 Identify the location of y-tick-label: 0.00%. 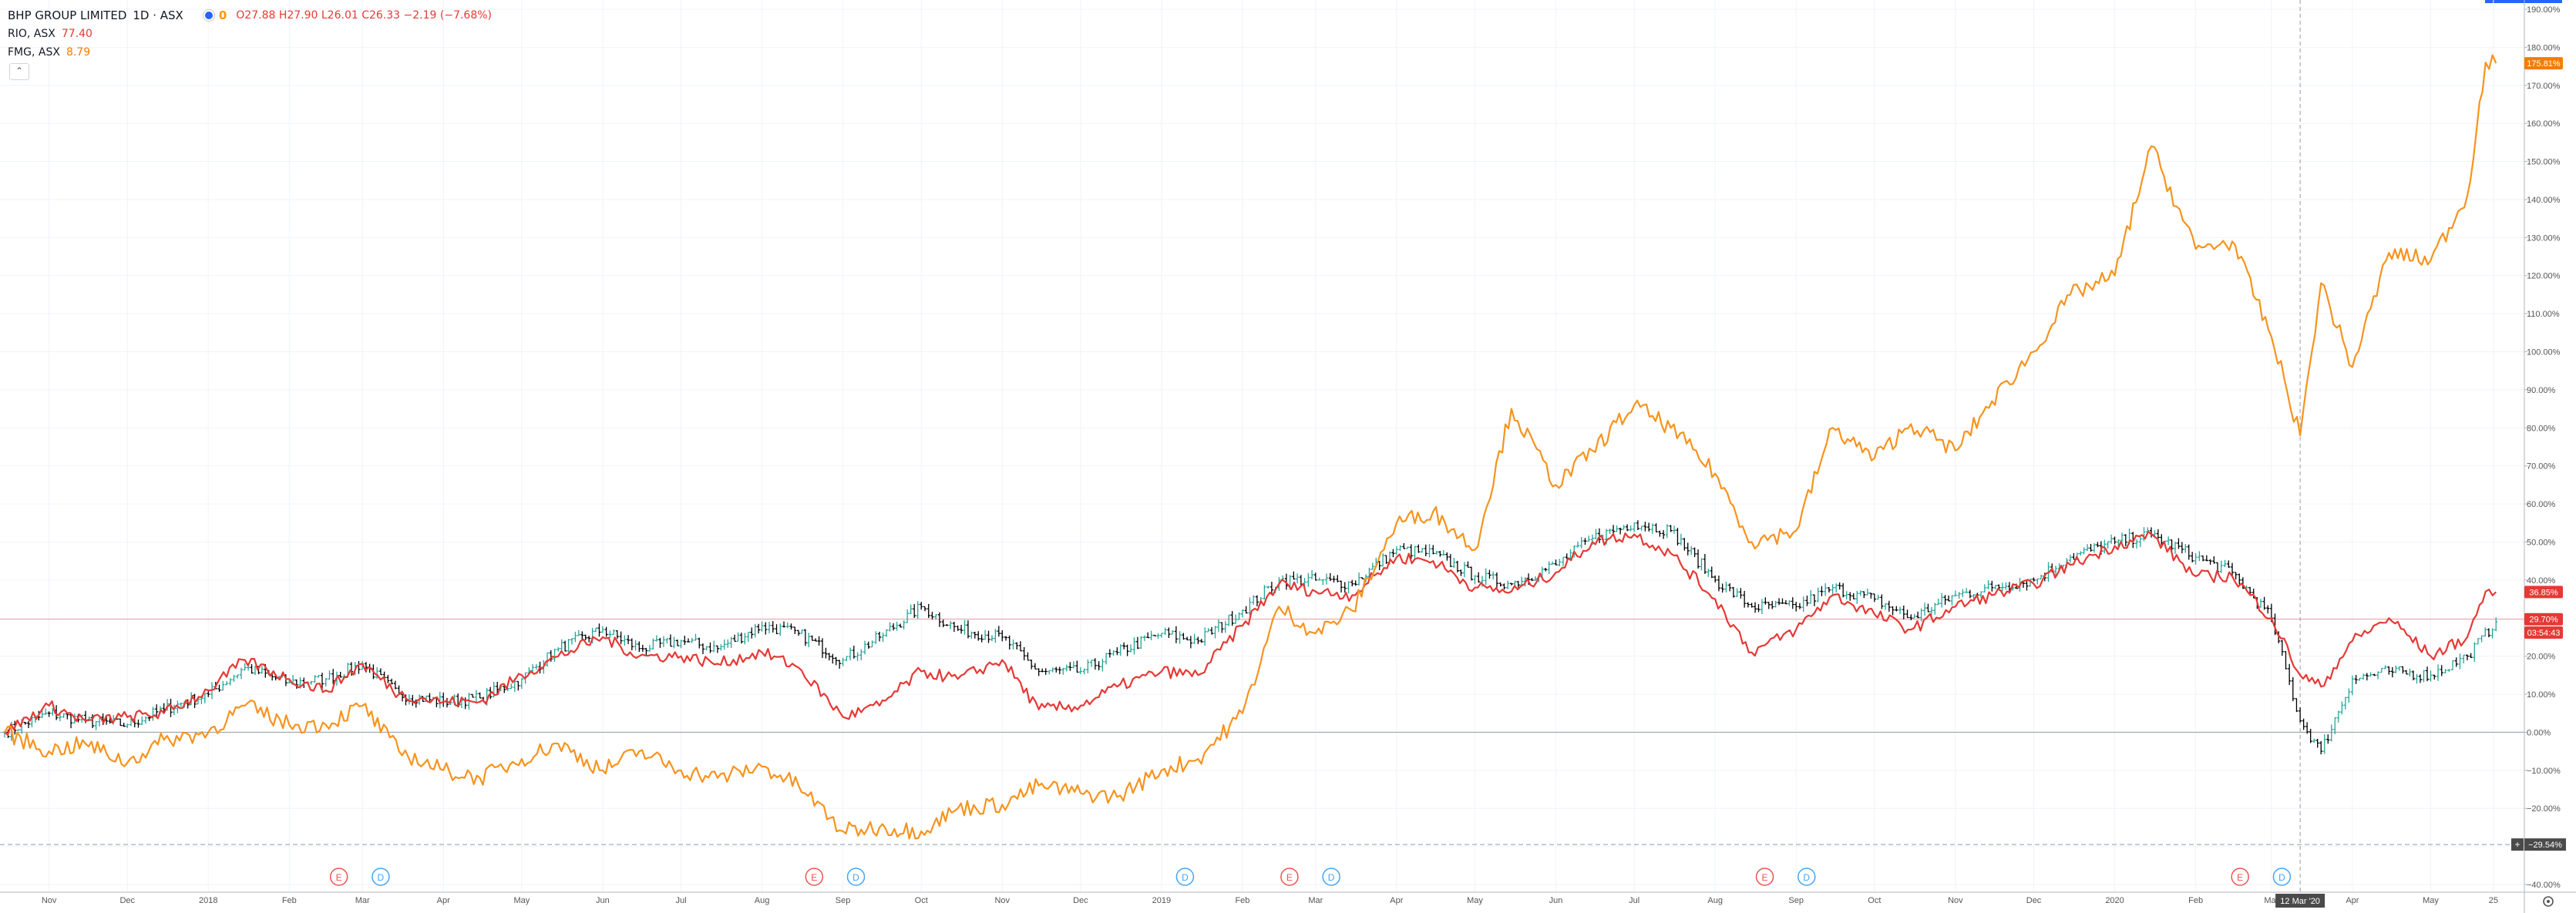
(2539, 732).